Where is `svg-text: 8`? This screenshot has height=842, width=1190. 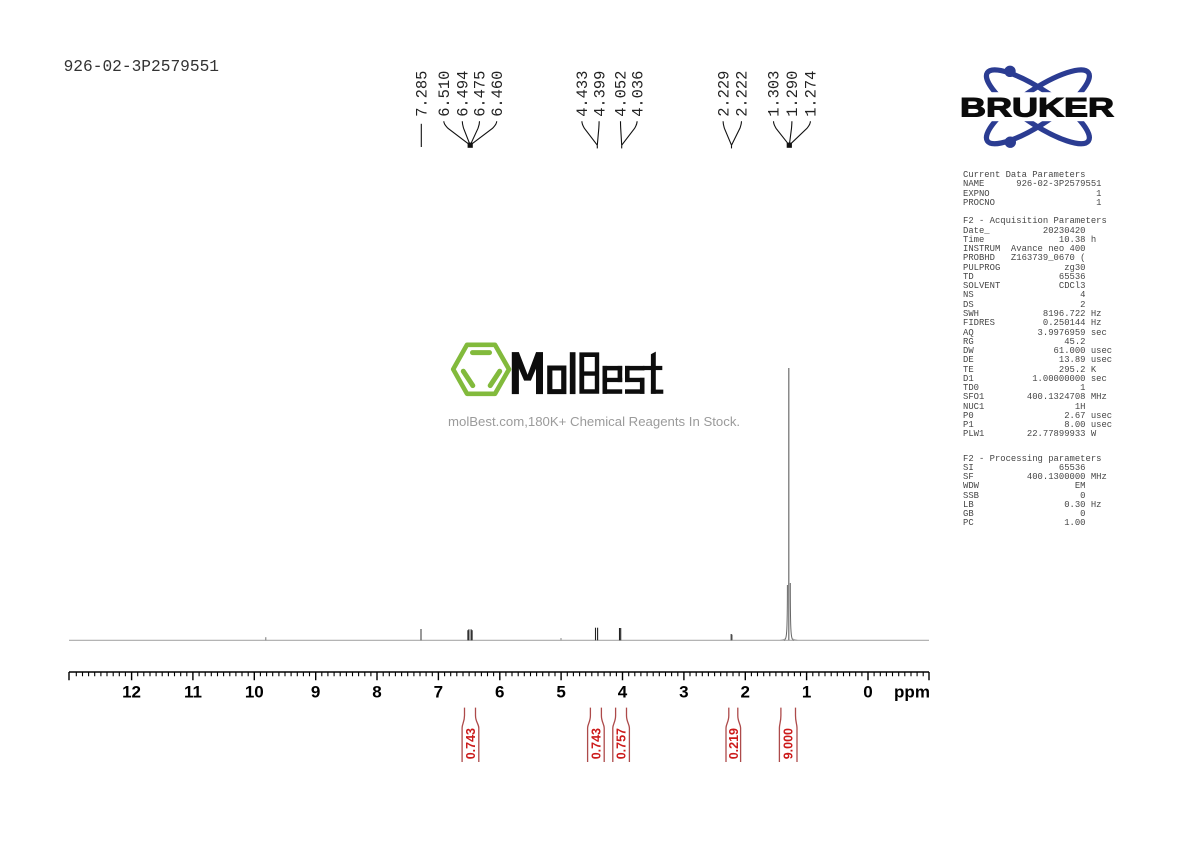
svg-text: 8 is located at coordinates (376, 692).